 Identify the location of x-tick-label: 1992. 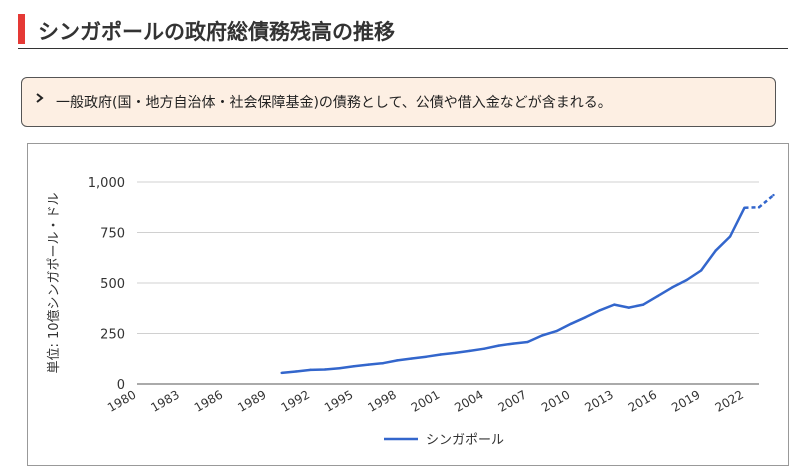
(295, 400).